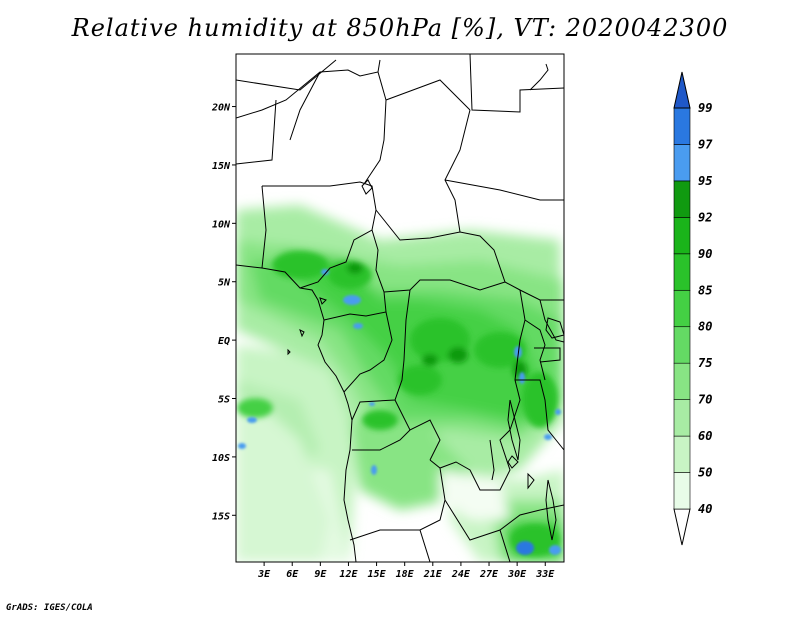  What do you see at coordinates (705, 473) in the screenshot?
I see `colorbar-label: 50` at bounding box center [705, 473].